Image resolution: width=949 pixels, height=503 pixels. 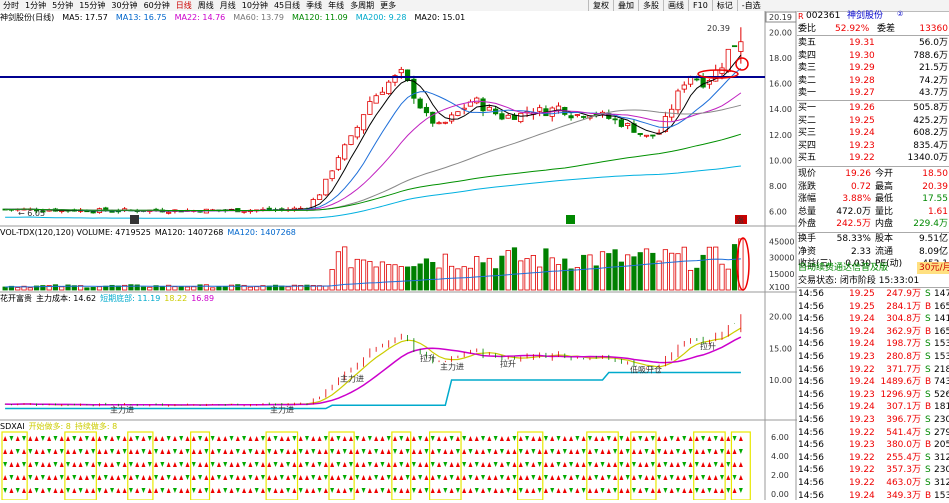 I want to click on tool-button: 多股, so click(x=650, y=5).